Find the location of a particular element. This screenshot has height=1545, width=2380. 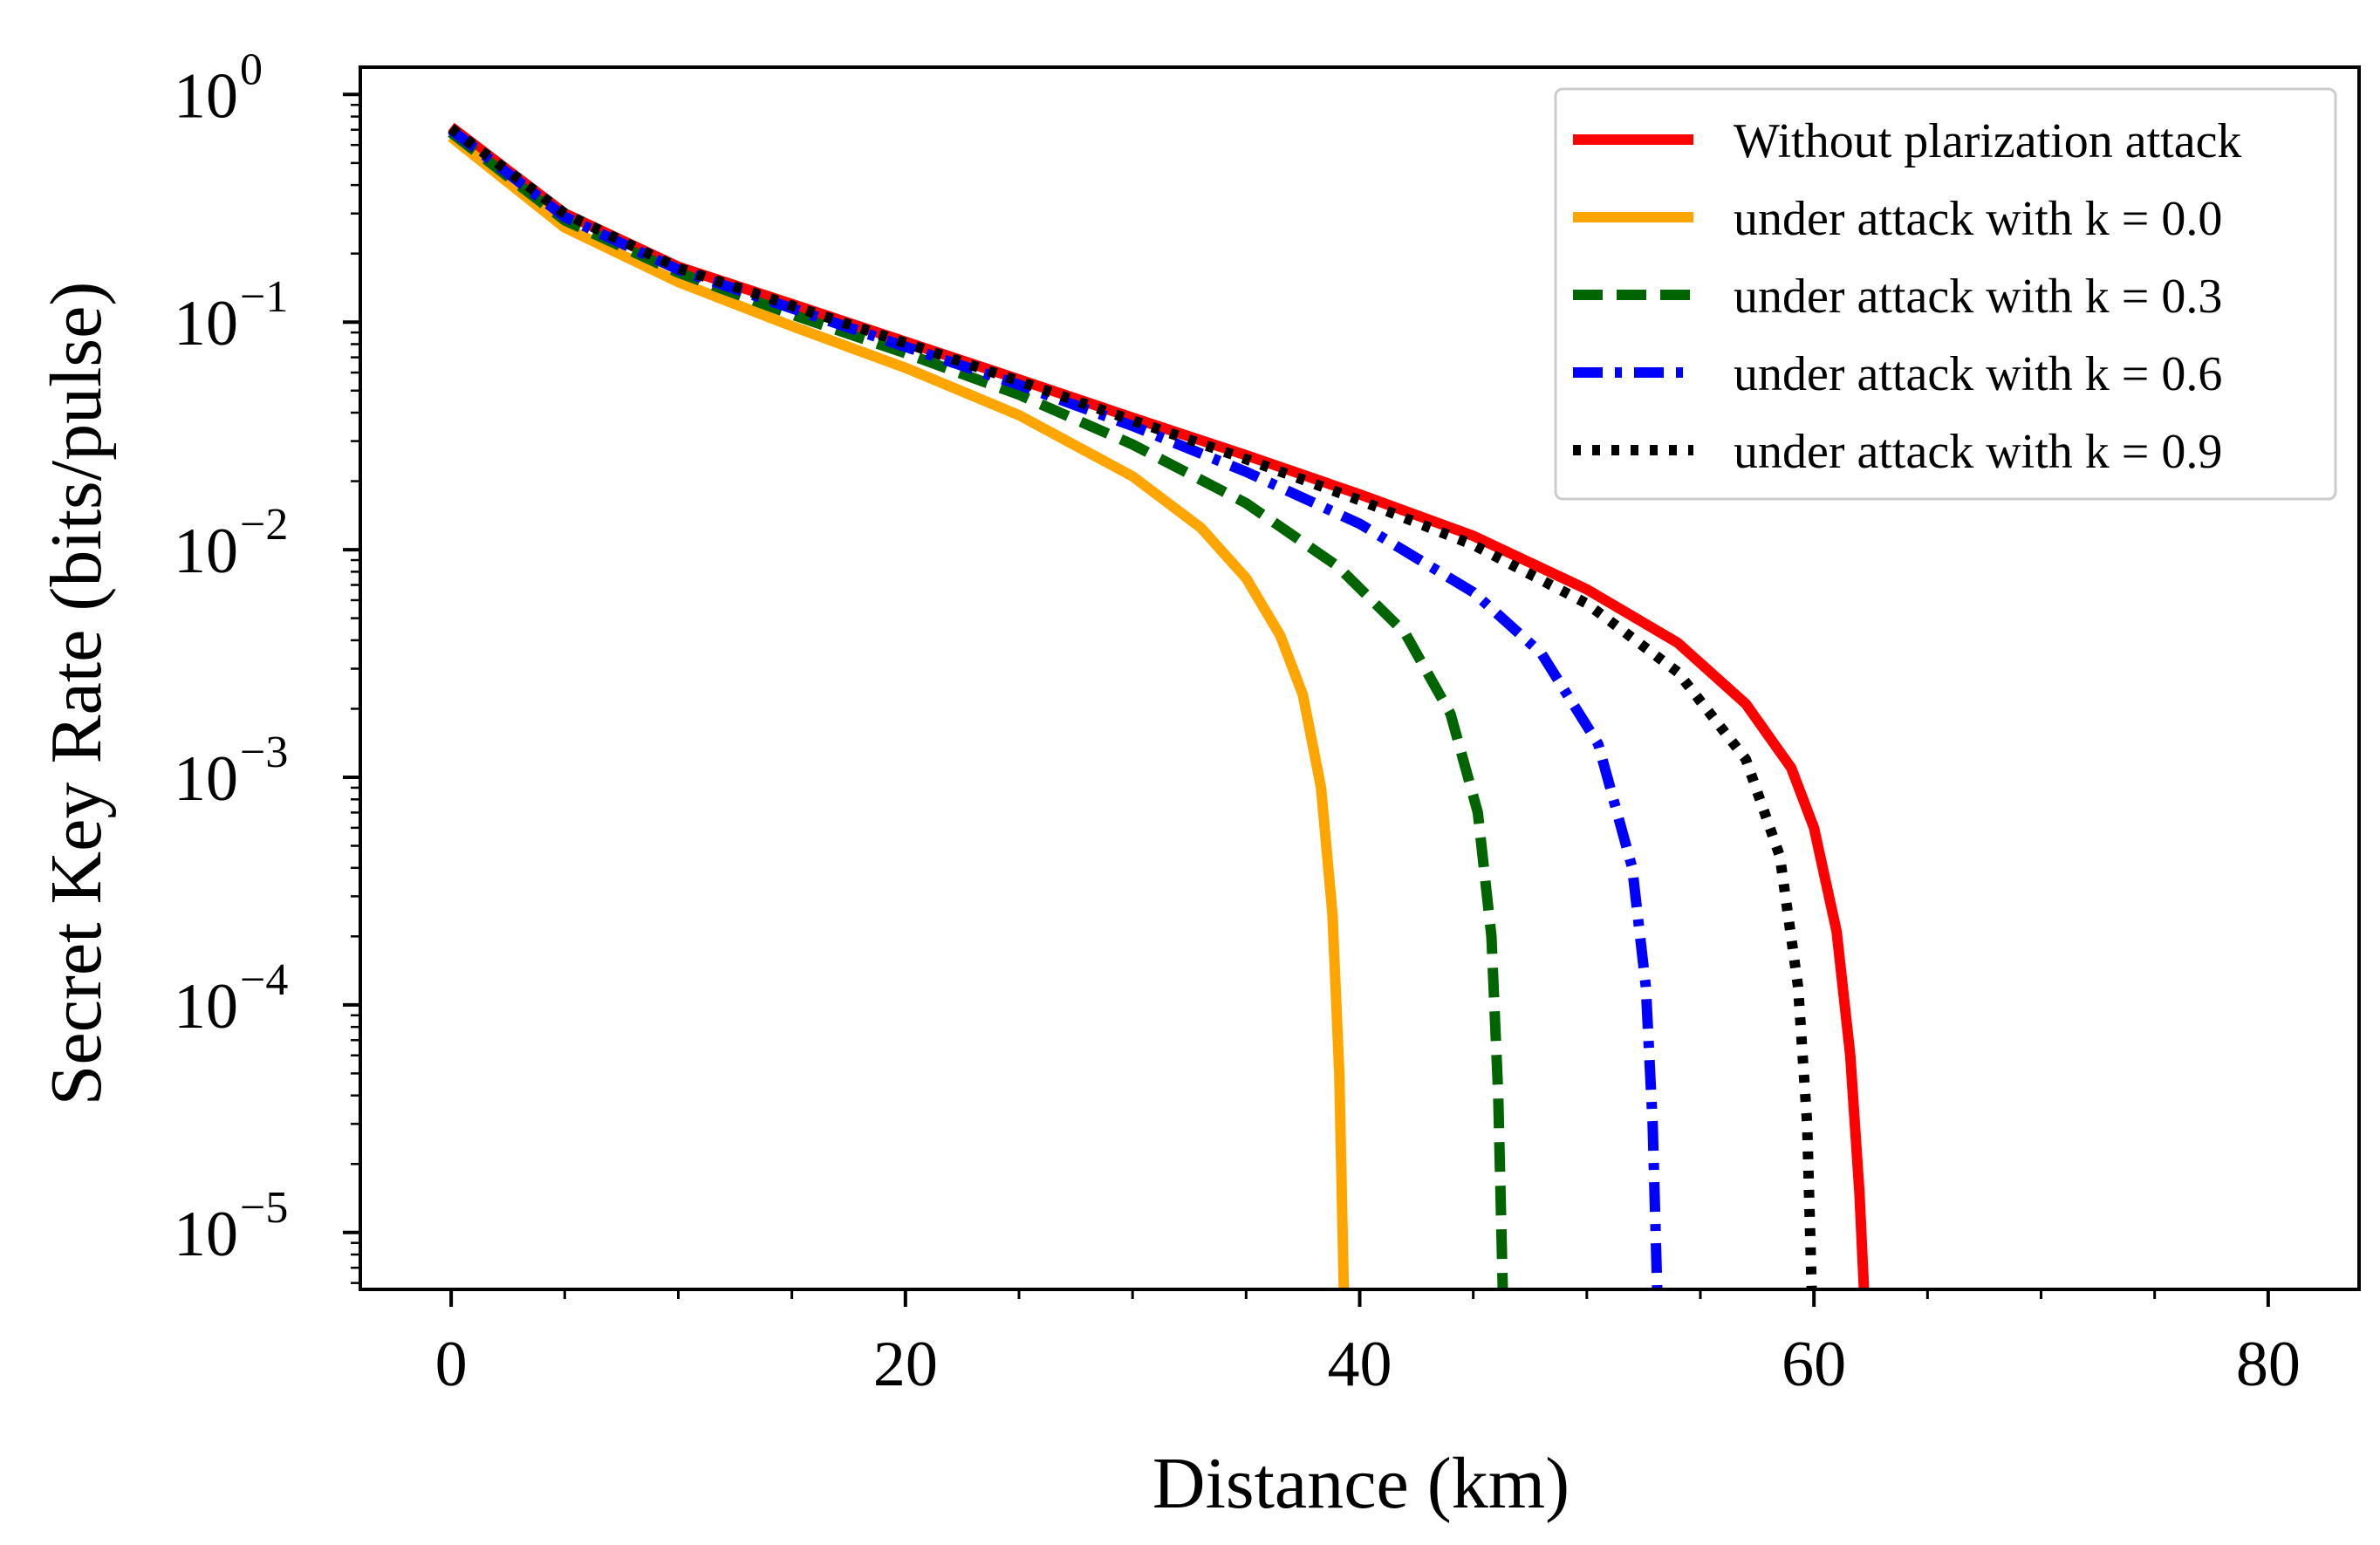

legend-label: Without plarization attack is located at coordinates (1987, 141).